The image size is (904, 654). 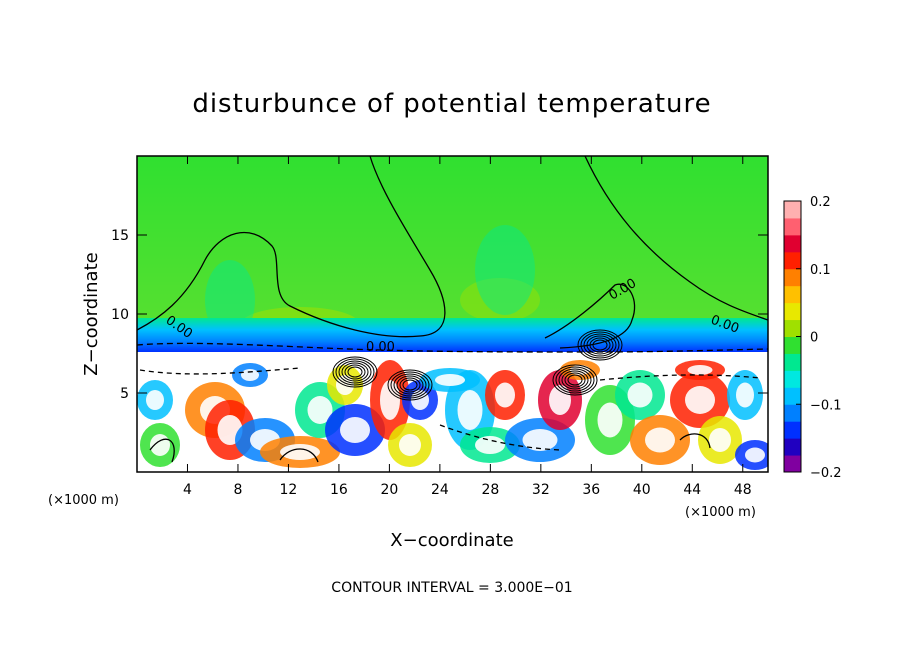 I want to click on colorbar-tick-label: 0, so click(x=814, y=338).